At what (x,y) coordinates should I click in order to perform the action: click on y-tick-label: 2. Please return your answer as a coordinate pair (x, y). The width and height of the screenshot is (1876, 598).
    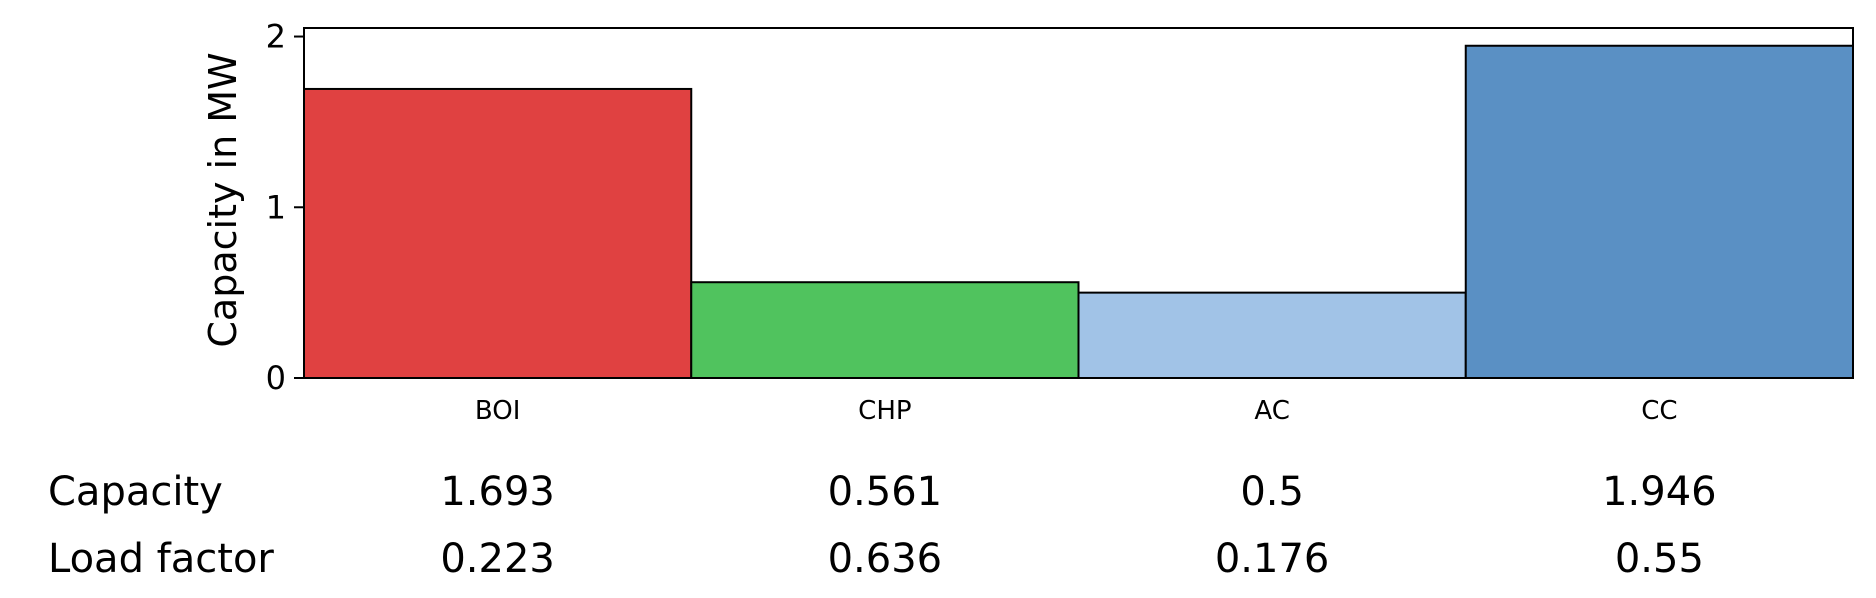
    Looking at the image, I should click on (276, 37).